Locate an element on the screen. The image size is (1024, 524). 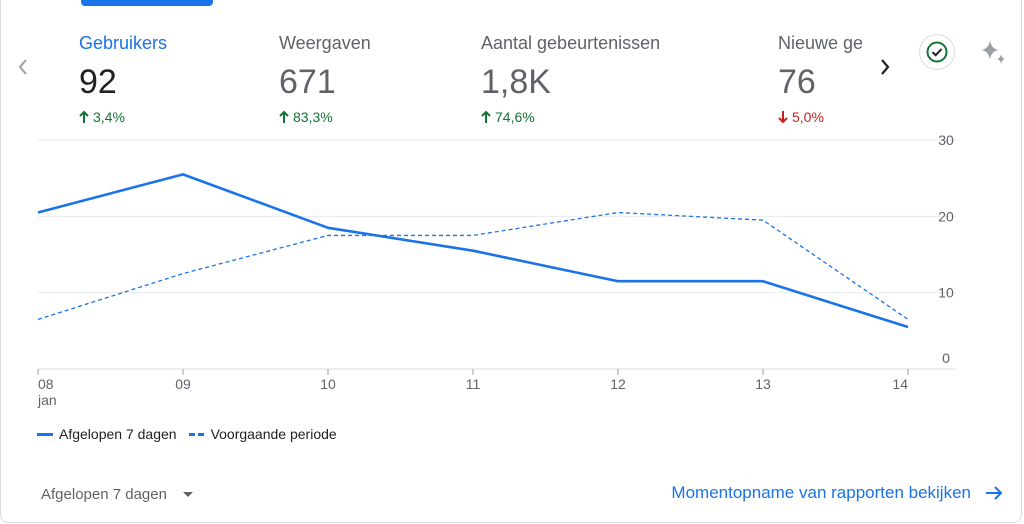
arrow-right-icon is located at coordinates (994, 493).